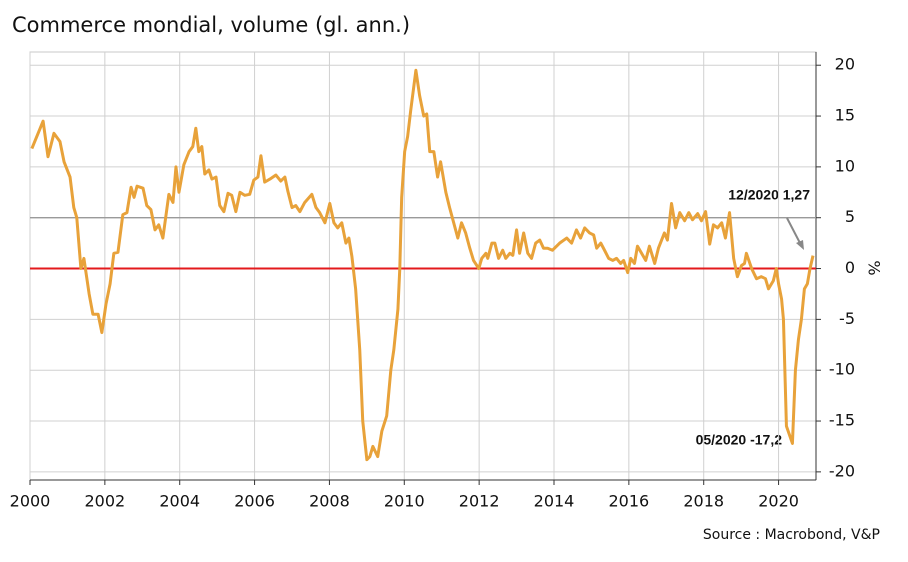  What do you see at coordinates (703, 501) in the screenshot?
I see `x-tick-label: 2018` at bounding box center [703, 501].